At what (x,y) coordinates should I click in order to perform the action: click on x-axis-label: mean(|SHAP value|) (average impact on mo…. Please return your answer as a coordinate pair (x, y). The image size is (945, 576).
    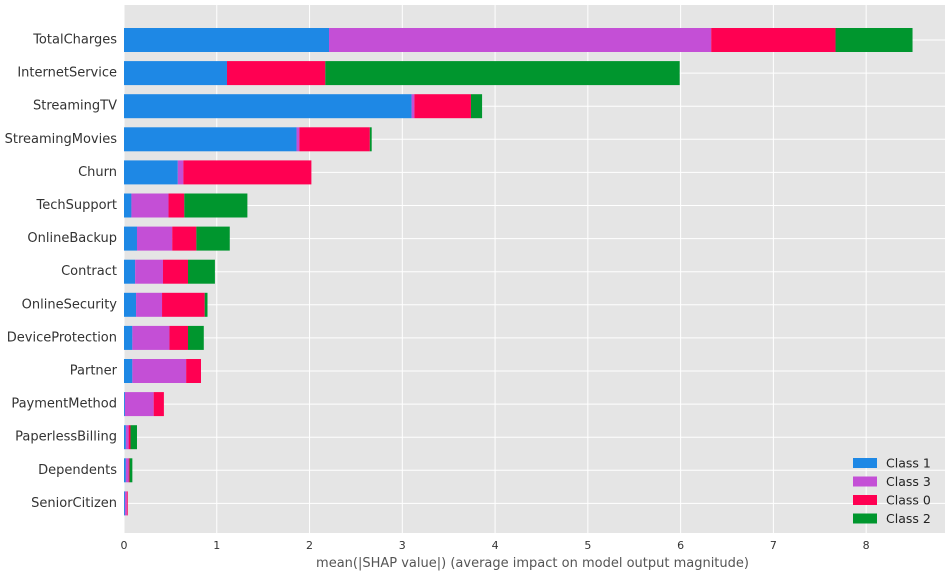
    Looking at the image, I should click on (532, 563).